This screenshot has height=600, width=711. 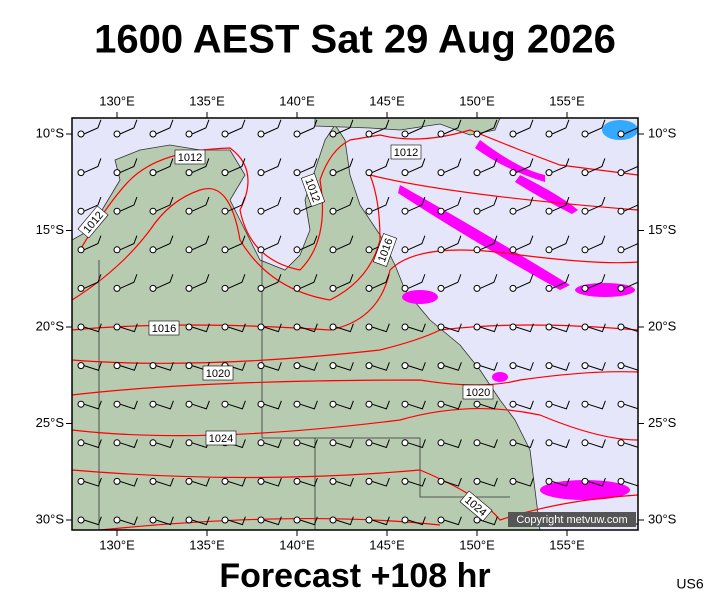 I want to click on isobar-label-text: 1016, so click(x=164, y=329).